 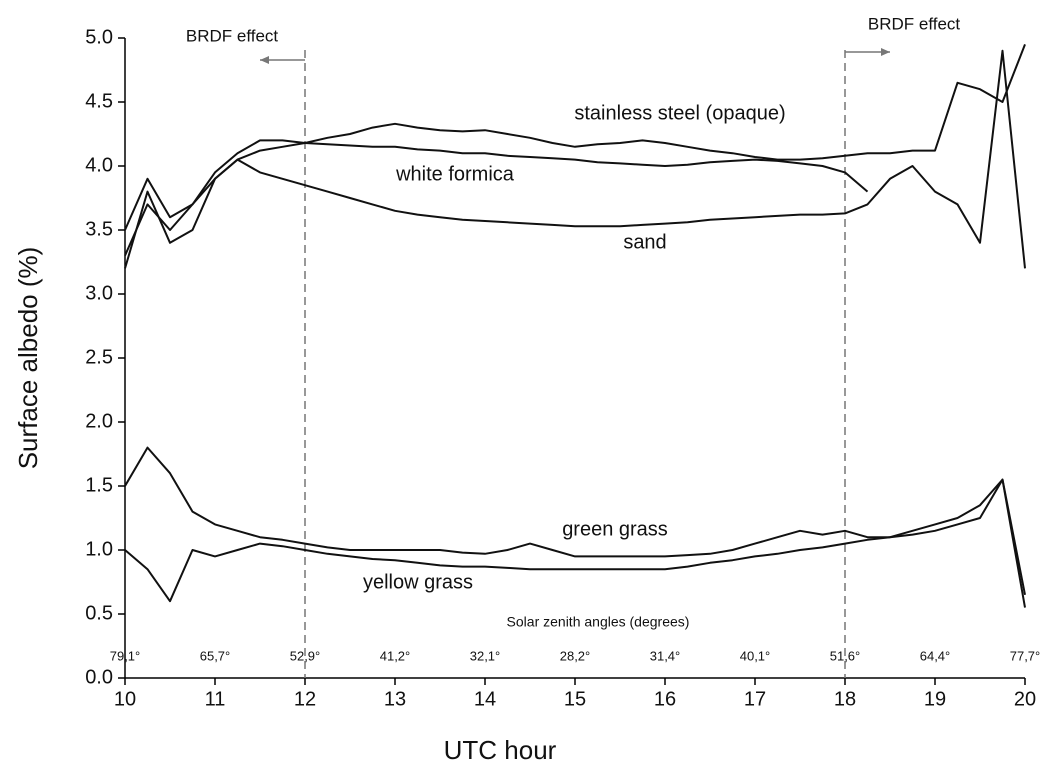 I want to click on x-tick-label: 14, so click(x=485, y=699).